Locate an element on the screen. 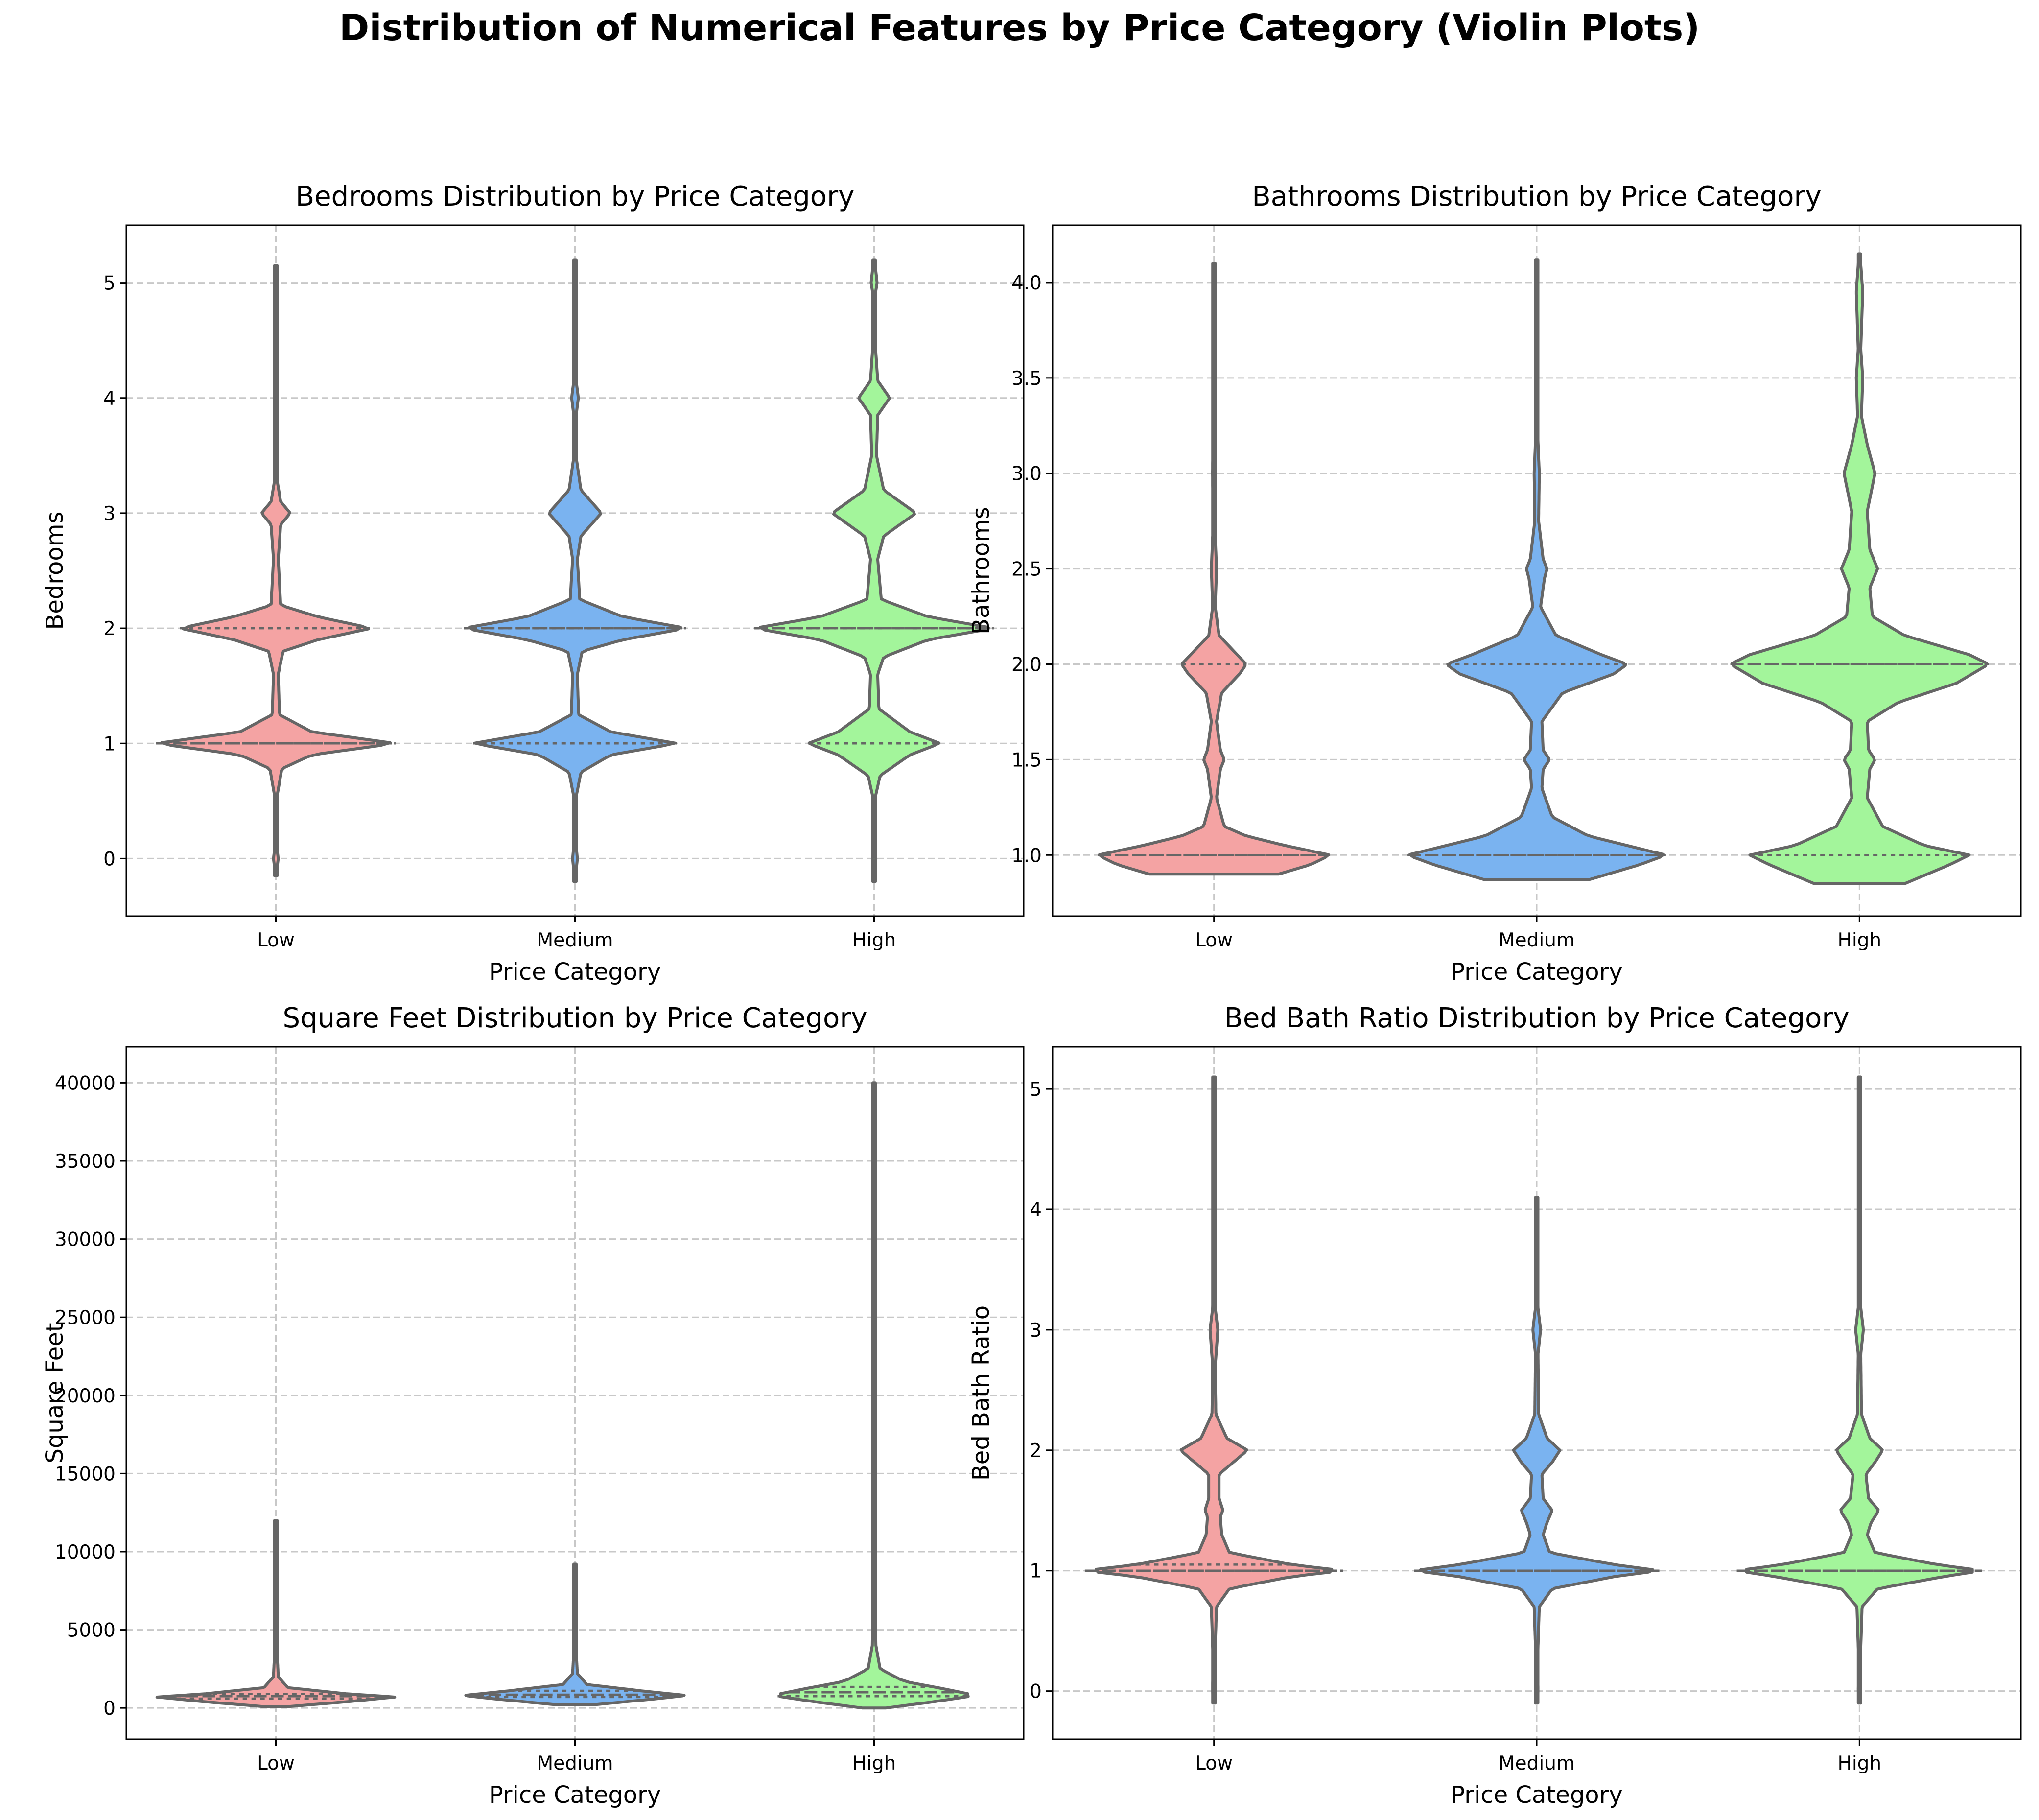 The width and height of the screenshot is (2039, 1820). y-tick-label: 15000 is located at coordinates (86, 1474).